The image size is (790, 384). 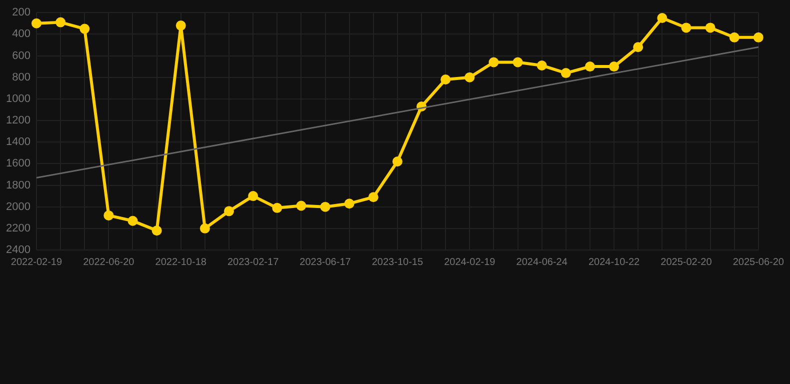 What do you see at coordinates (18, 228) in the screenshot?
I see `y-tick-label: 2200` at bounding box center [18, 228].